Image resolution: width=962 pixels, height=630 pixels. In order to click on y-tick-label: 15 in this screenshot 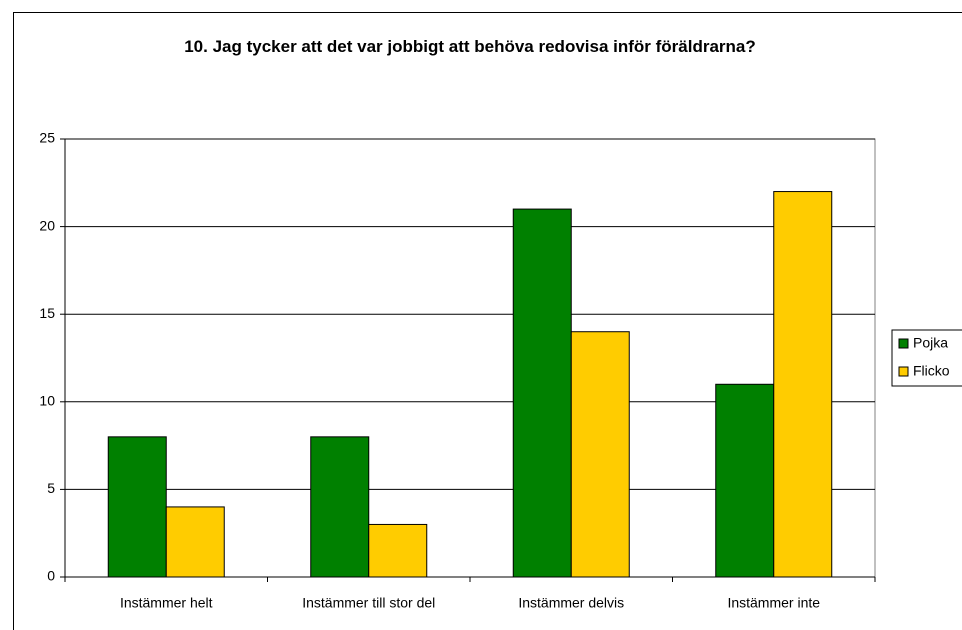, I will do `click(47, 313)`.